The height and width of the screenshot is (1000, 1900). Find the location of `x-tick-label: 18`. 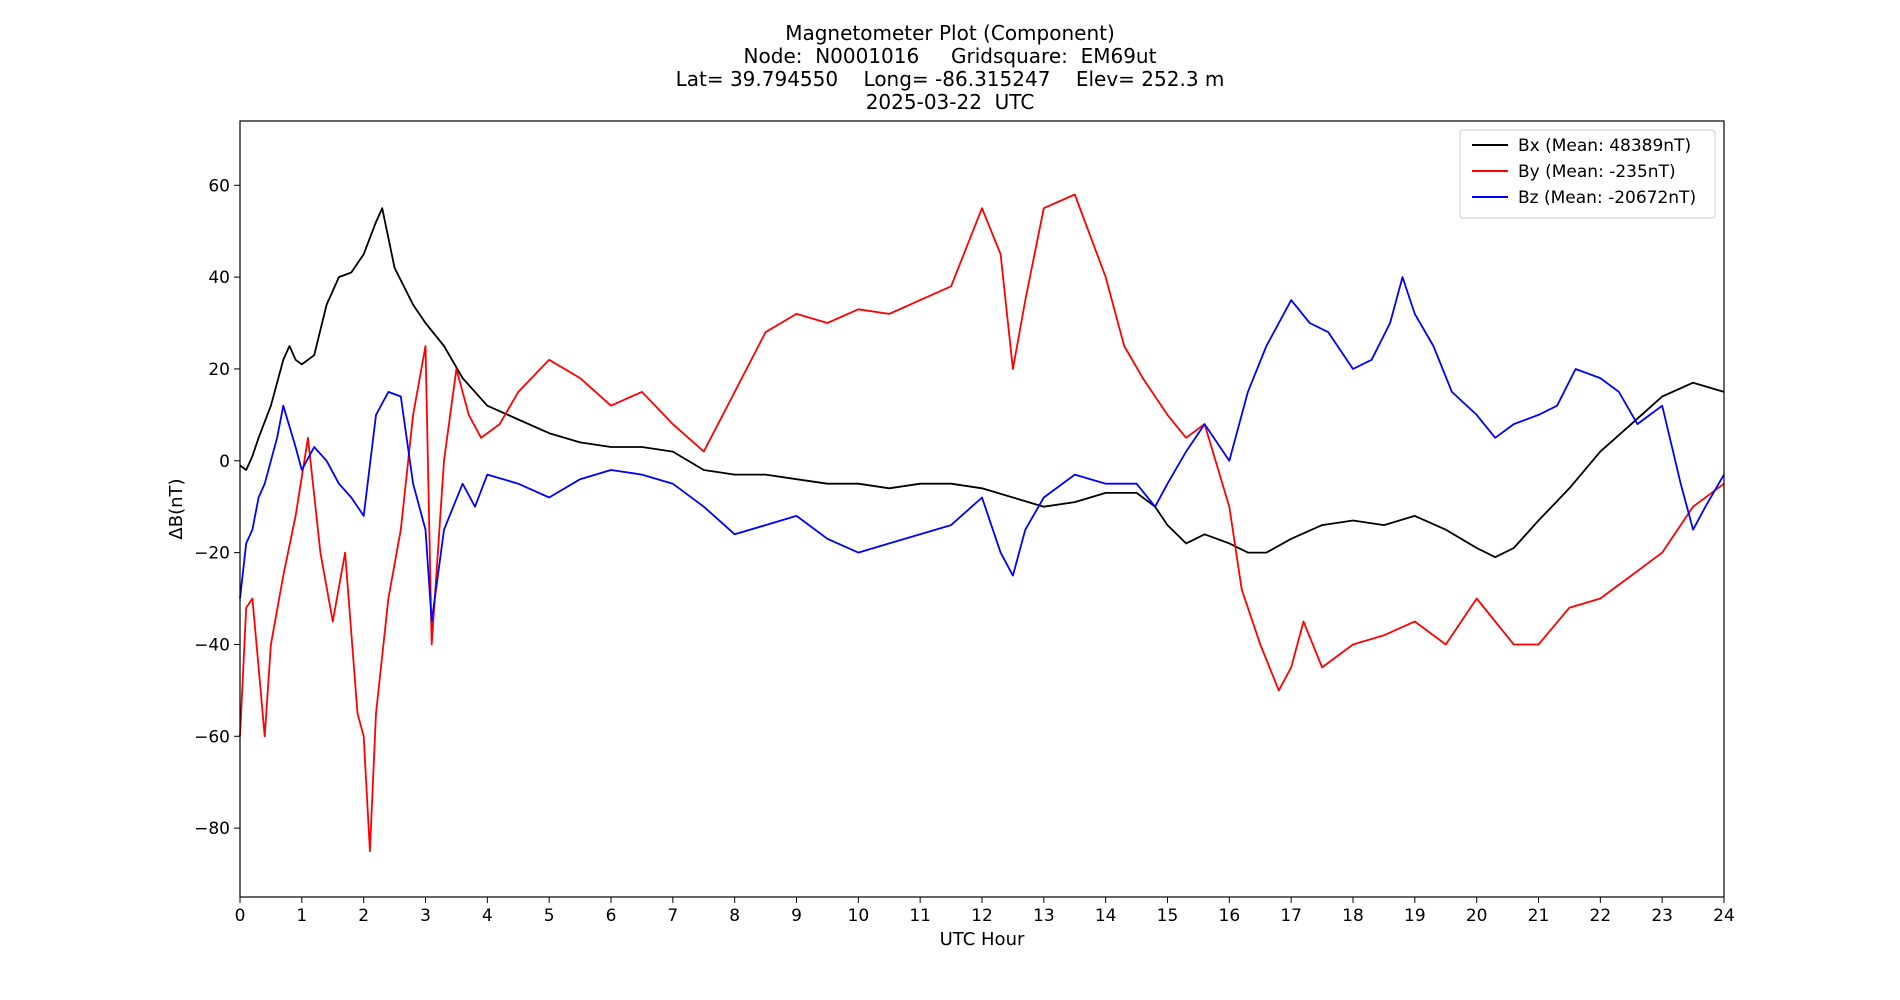

x-tick-label: 18 is located at coordinates (1353, 916).